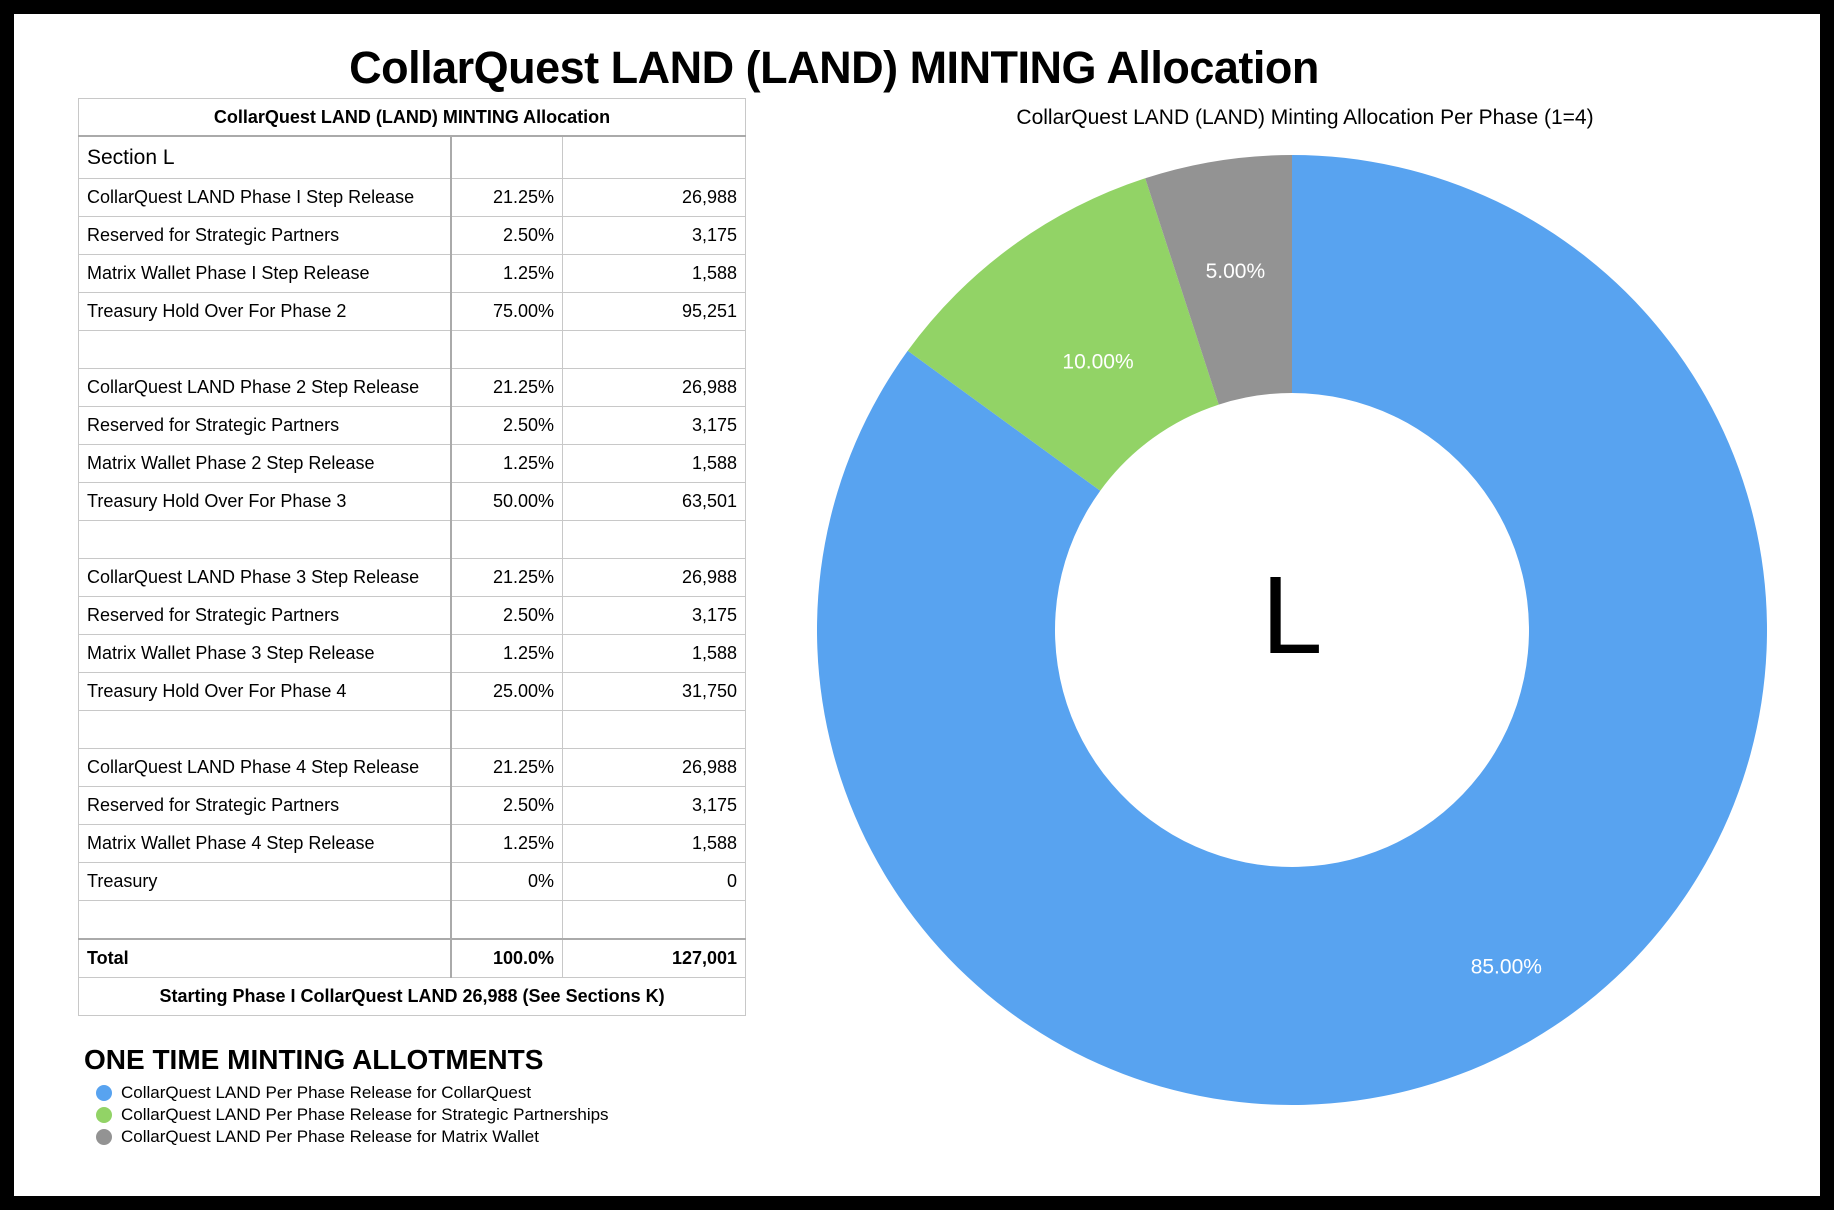  I want to click on row-label: Total, so click(264, 958).